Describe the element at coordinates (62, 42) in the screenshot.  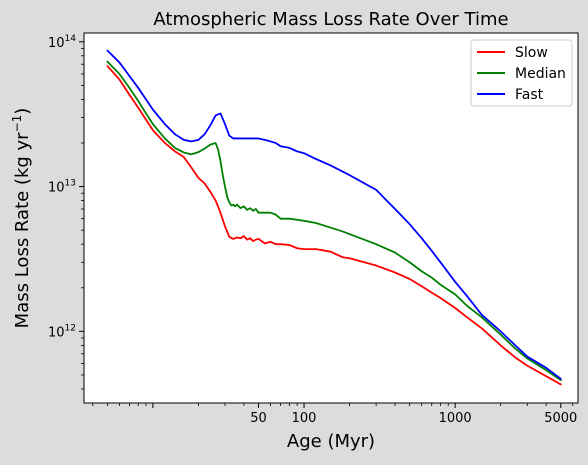
I see `y-tick-label: 1014` at that location.